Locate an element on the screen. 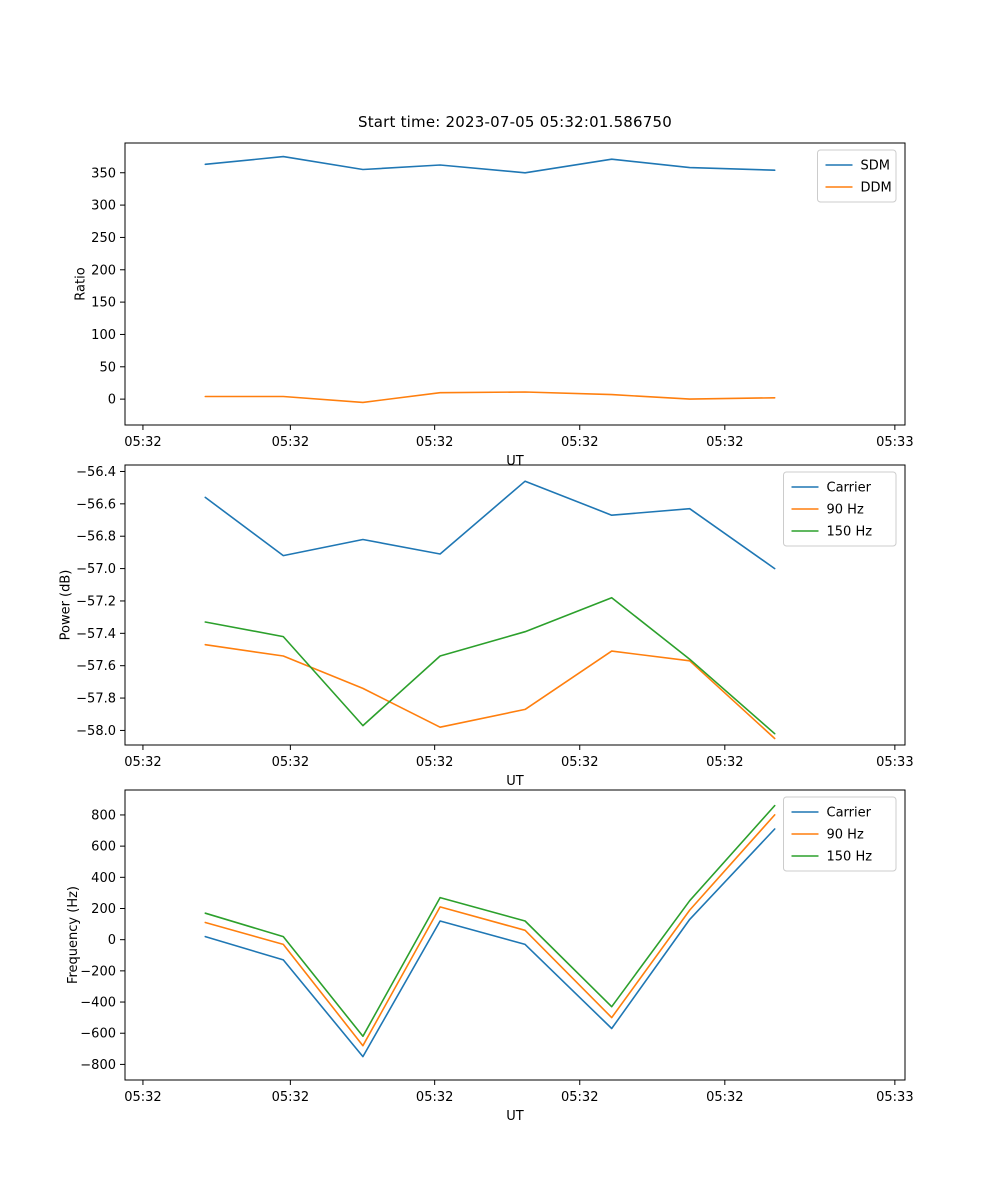 The height and width of the screenshot is (1200, 1000). y-tick-label: −57.6 is located at coordinates (96, 666).